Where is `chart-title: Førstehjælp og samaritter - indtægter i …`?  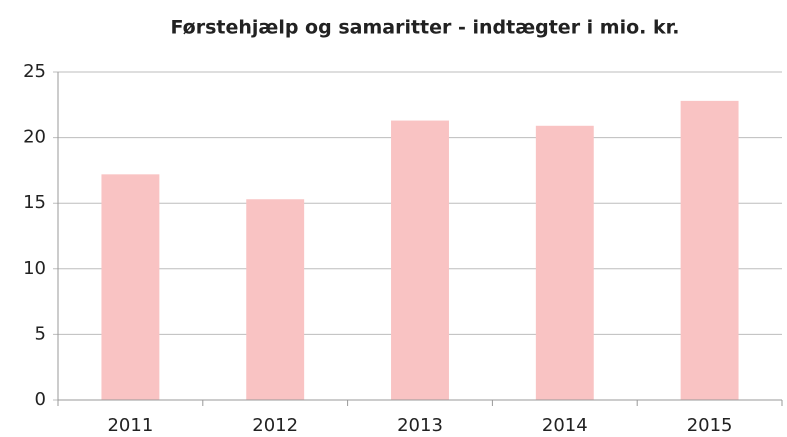
chart-title: Førstehjælp og samaritter - indtægter i … is located at coordinates (424, 28).